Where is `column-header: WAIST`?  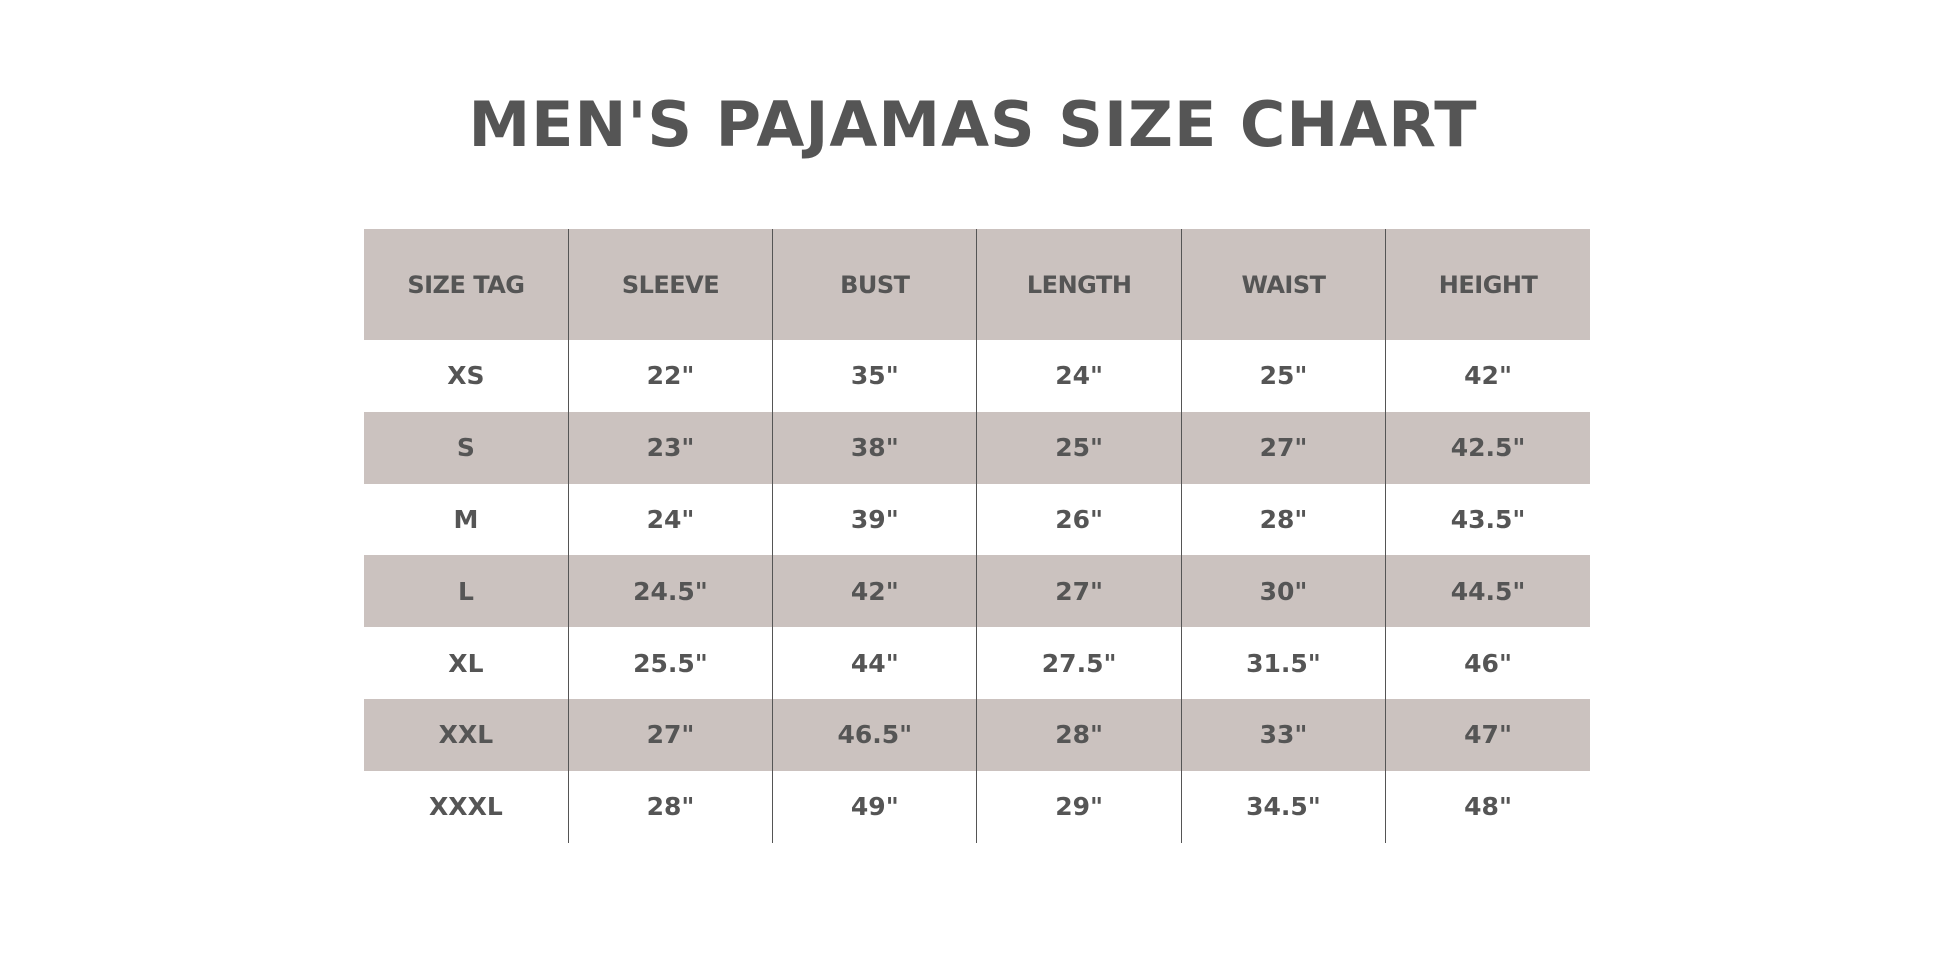
column-header: WAIST is located at coordinates (1283, 284).